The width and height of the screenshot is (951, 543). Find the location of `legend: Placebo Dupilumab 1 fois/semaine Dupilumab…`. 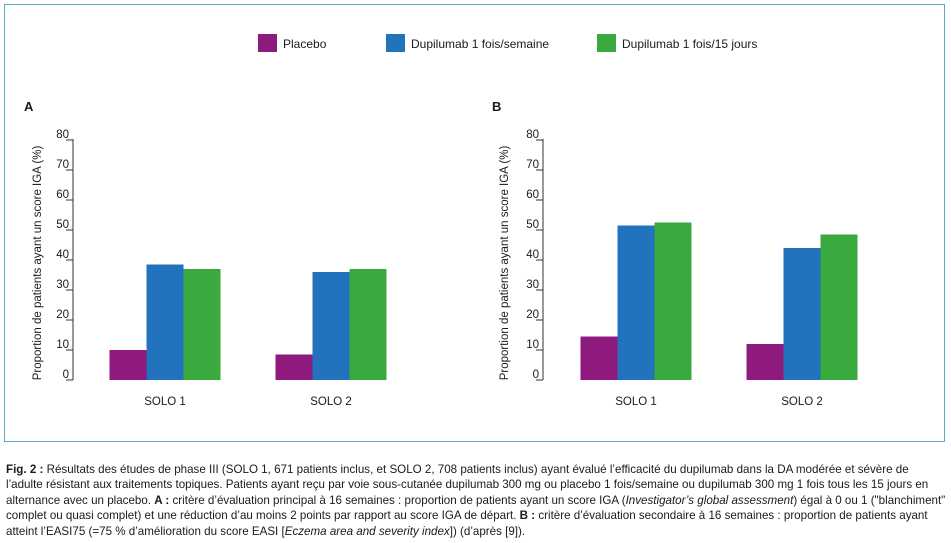

legend: Placebo Dupilumab 1 fois/semaine Dupilumab… is located at coordinates (507, 43).